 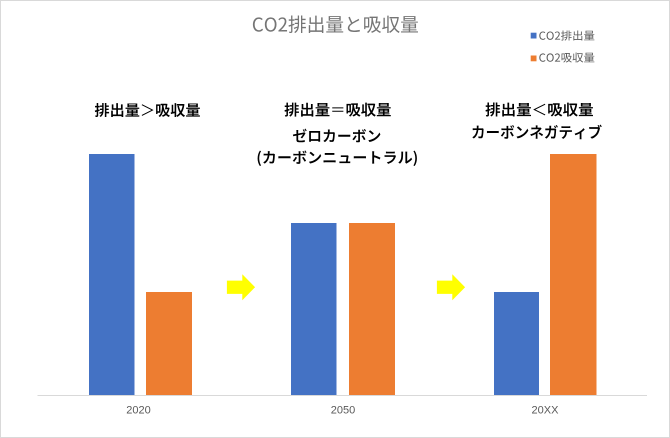 What do you see at coordinates (343, 411) in the screenshot?
I see `svg-text: 2050` at bounding box center [343, 411].